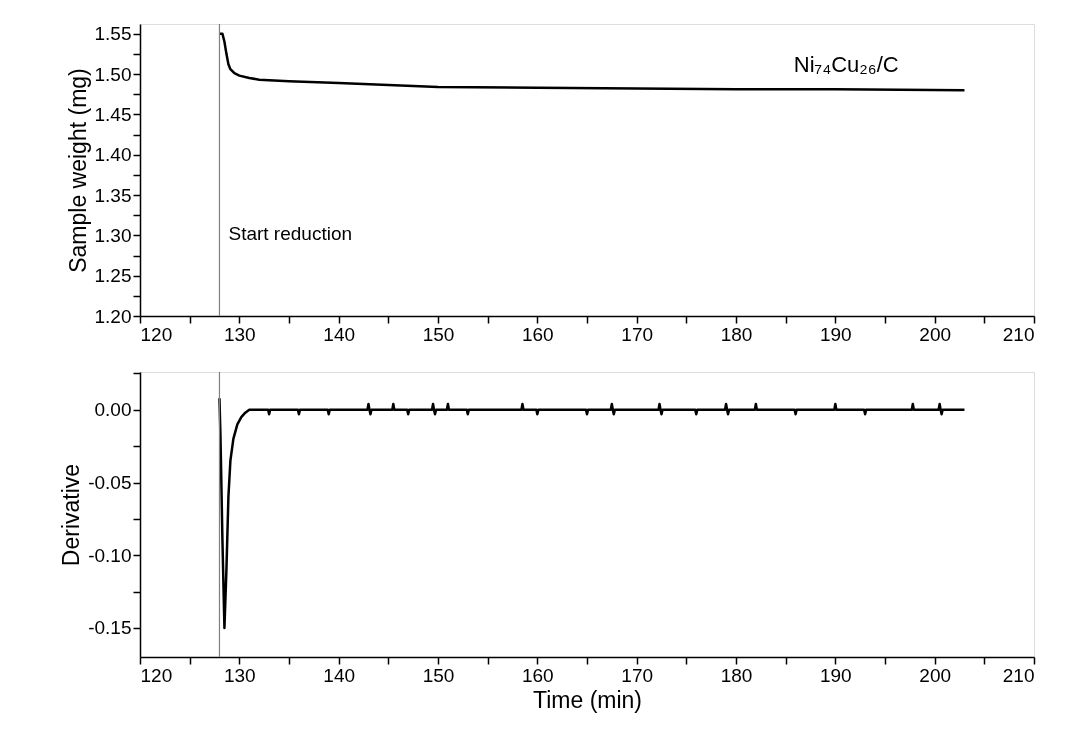 The image size is (1074, 749). Describe the element at coordinates (592, 62) in the screenshot. I see `line-series` at that location.